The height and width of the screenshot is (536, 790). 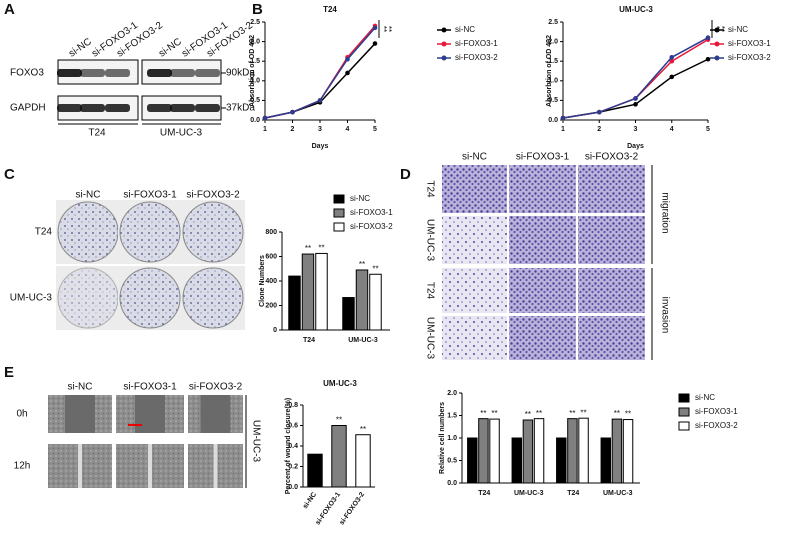 What do you see at coordinates (9, 372) in the screenshot?
I see `panel-letter: E` at bounding box center [9, 372].